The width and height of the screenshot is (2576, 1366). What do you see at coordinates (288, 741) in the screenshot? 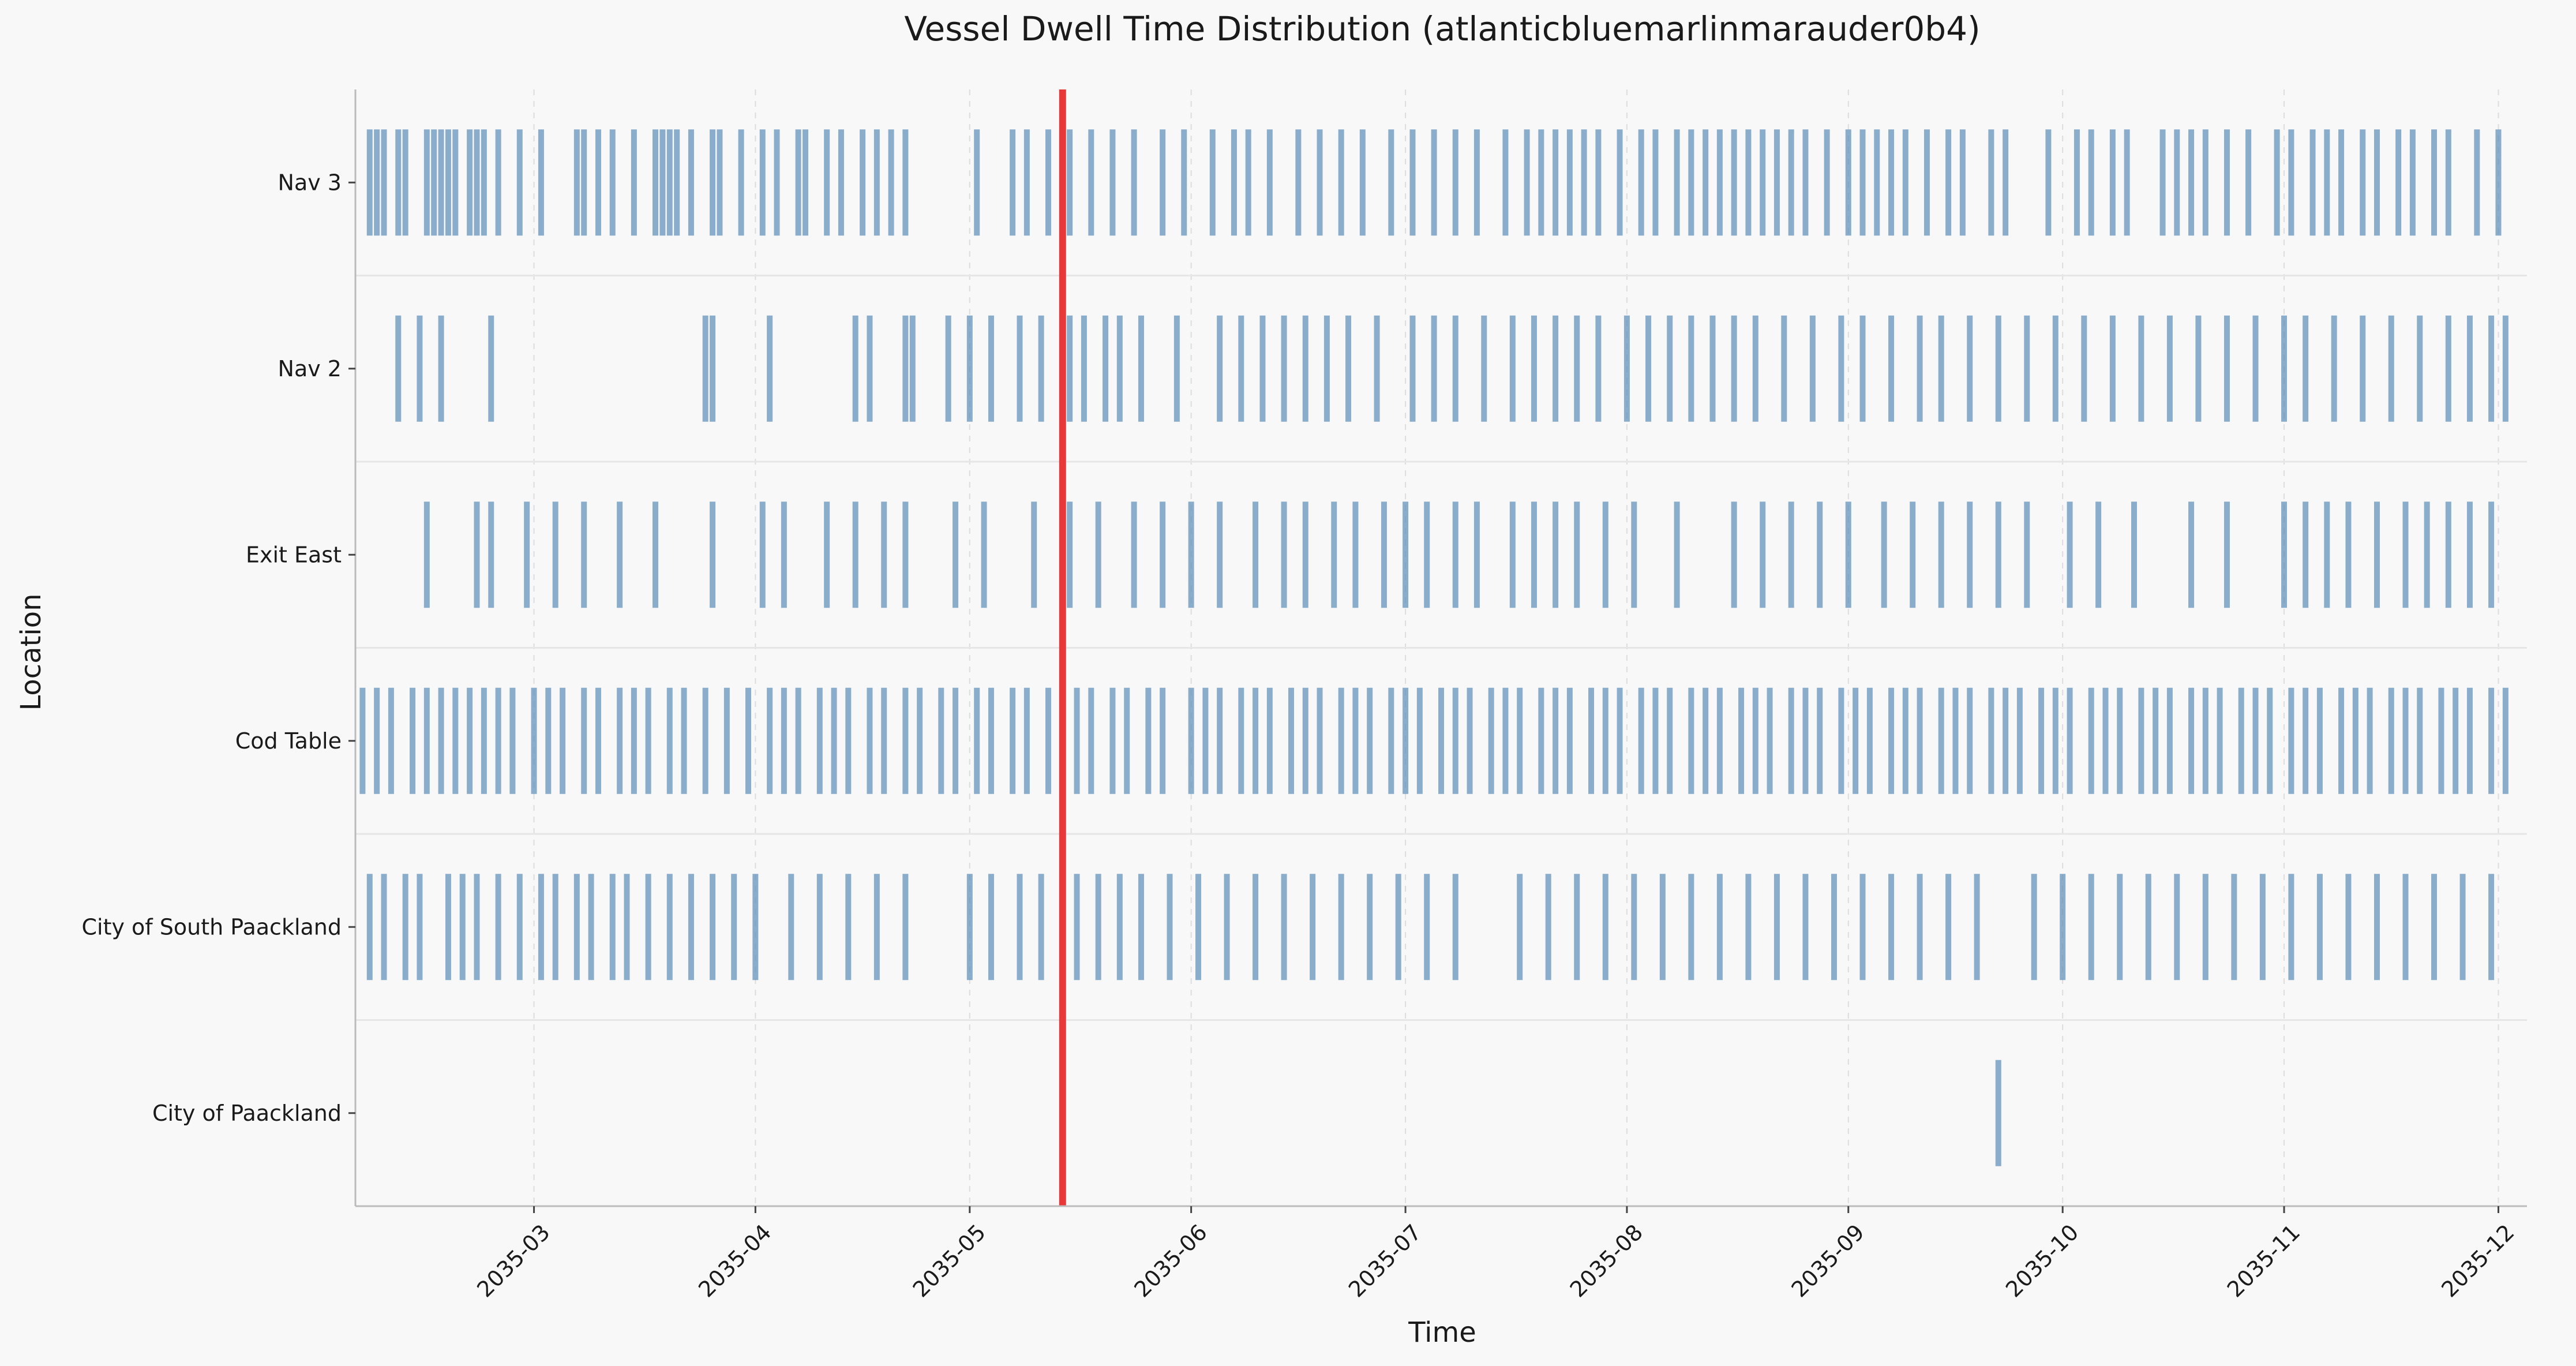
I see `y-tick-label: Cod Table` at bounding box center [288, 741].